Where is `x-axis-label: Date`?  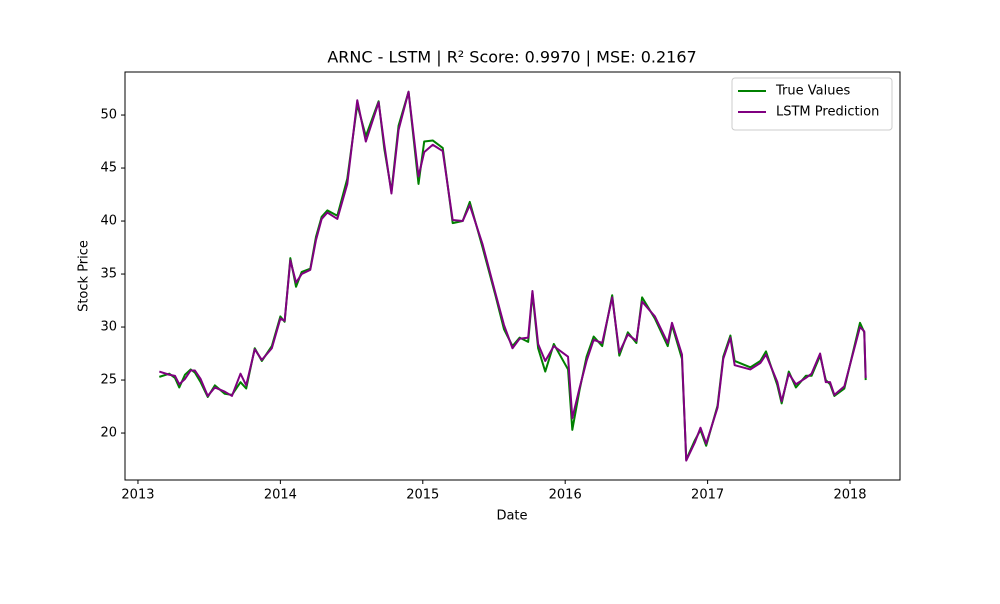 x-axis-label: Date is located at coordinates (511, 516).